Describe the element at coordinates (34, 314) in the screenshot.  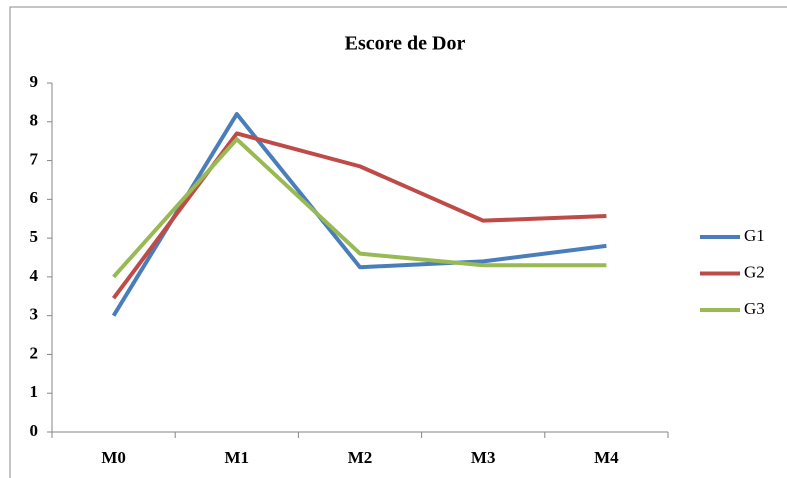
I see `y-tick-label: 3` at that location.